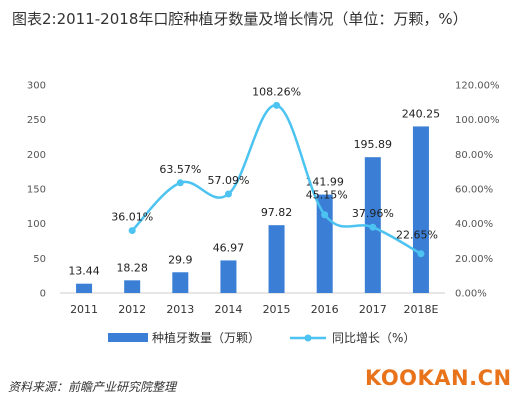  I want to click on y-right-tick-label: 100.00%, so click(477, 120).